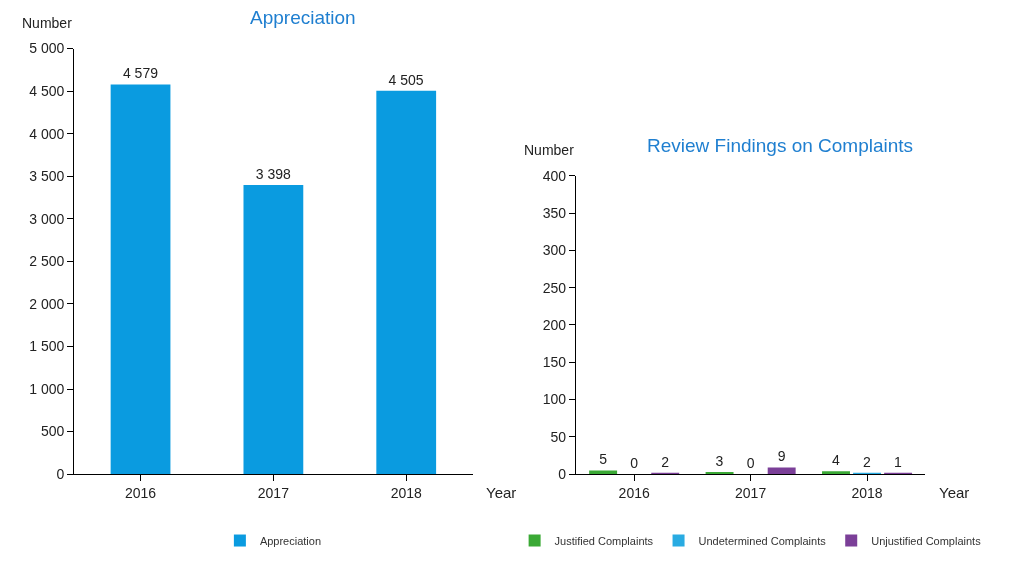  What do you see at coordinates (406, 79) in the screenshot?
I see `data-label: 4 505` at bounding box center [406, 79].